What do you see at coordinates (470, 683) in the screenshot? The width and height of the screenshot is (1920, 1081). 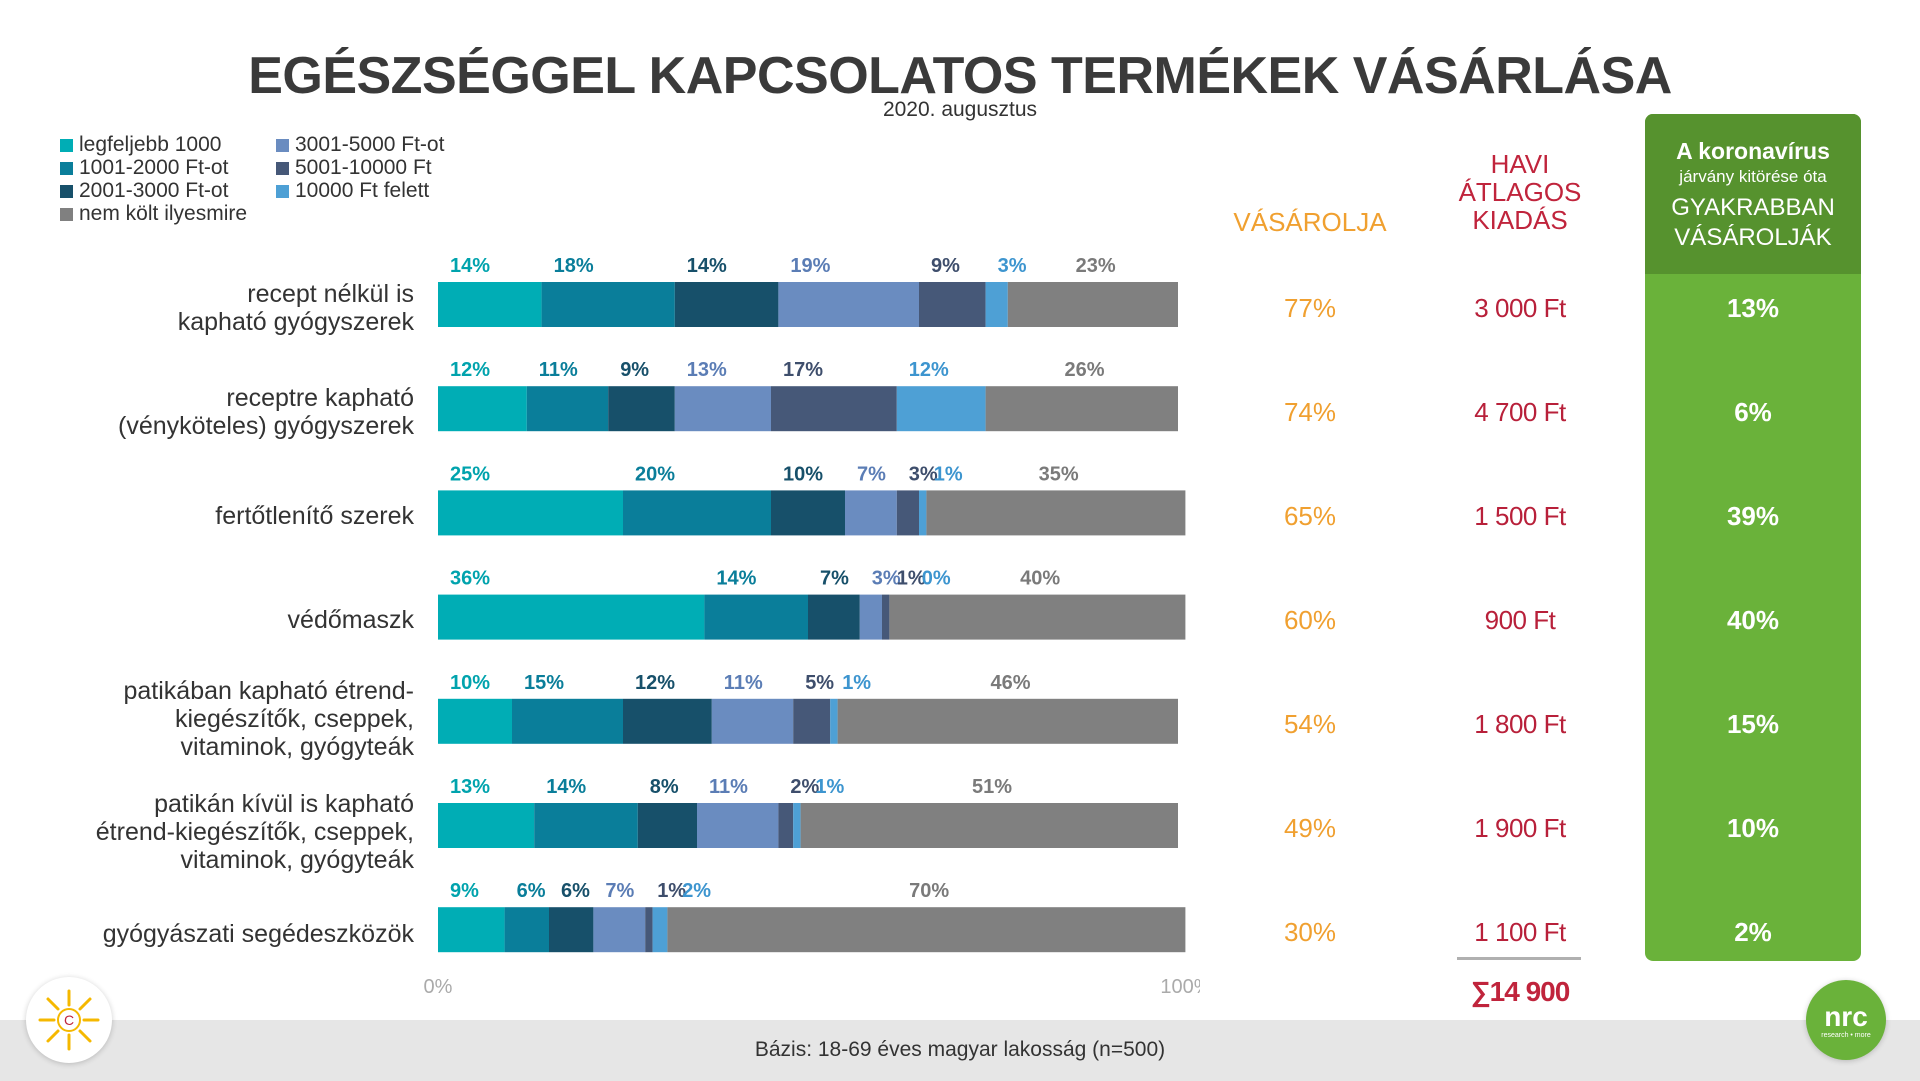 I see `data-label: 10%` at bounding box center [470, 683].